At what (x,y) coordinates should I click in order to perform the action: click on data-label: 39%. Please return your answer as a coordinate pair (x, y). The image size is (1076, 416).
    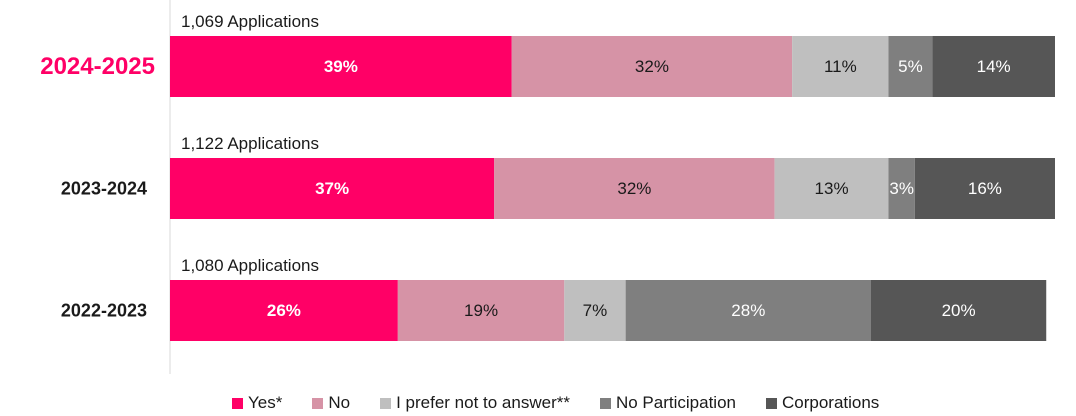
    Looking at the image, I should click on (341, 66).